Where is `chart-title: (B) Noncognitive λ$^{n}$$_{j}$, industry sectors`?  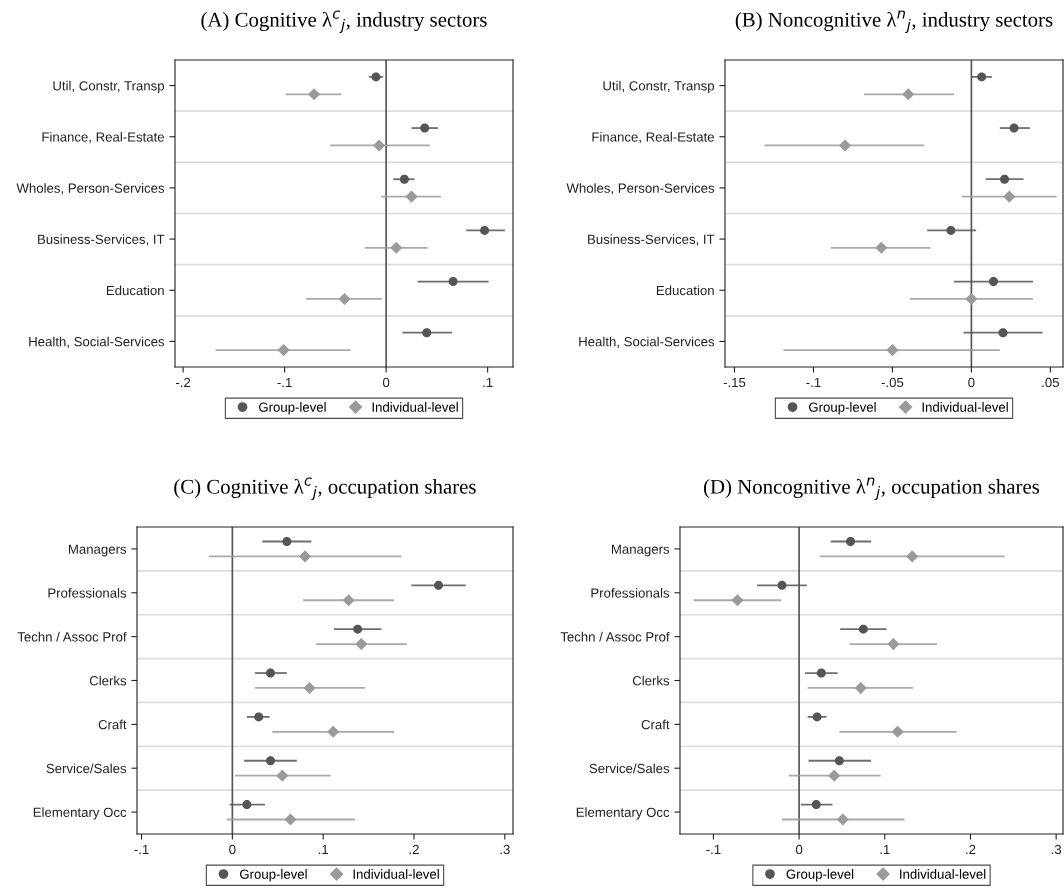
chart-title: (B) Noncognitive λ$^{n}$$_{j}$, industry sectors is located at coordinates (894, 22).